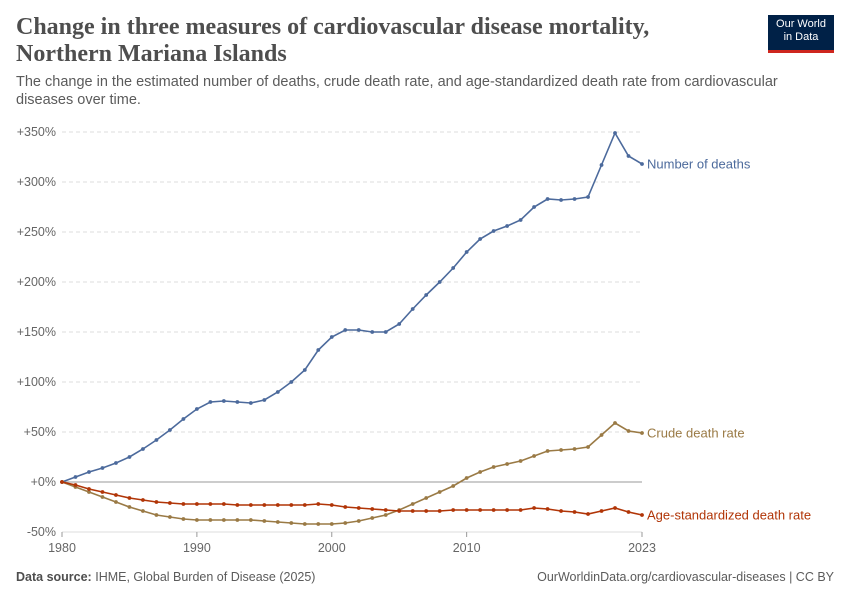 The image size is (850, 600). I want to click on series-line, so click(352, 473).